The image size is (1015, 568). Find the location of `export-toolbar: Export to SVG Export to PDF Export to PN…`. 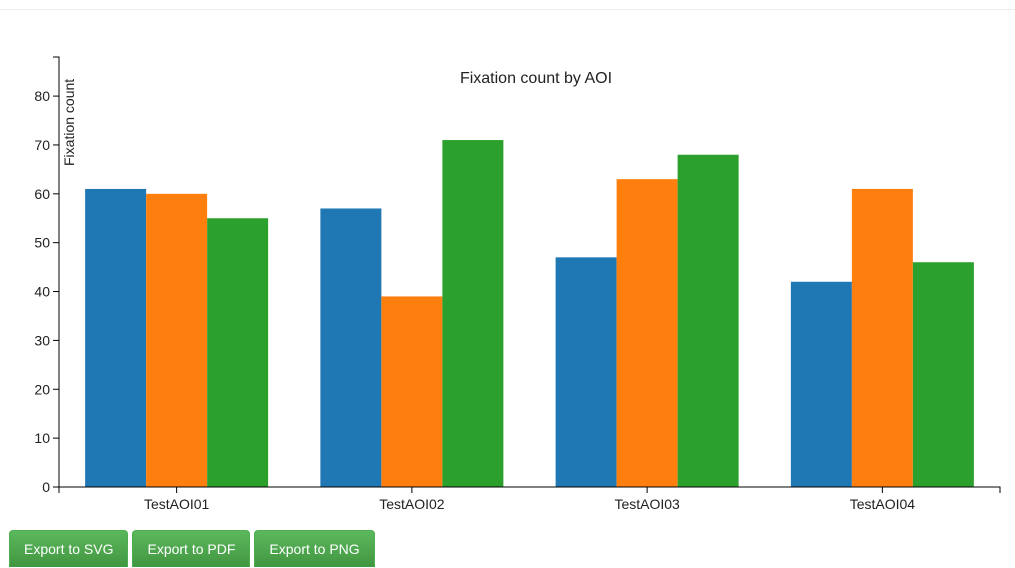

export-toolbar: Export to SVG Export to PDF Export to PN… is located at coordinates (192, 548).